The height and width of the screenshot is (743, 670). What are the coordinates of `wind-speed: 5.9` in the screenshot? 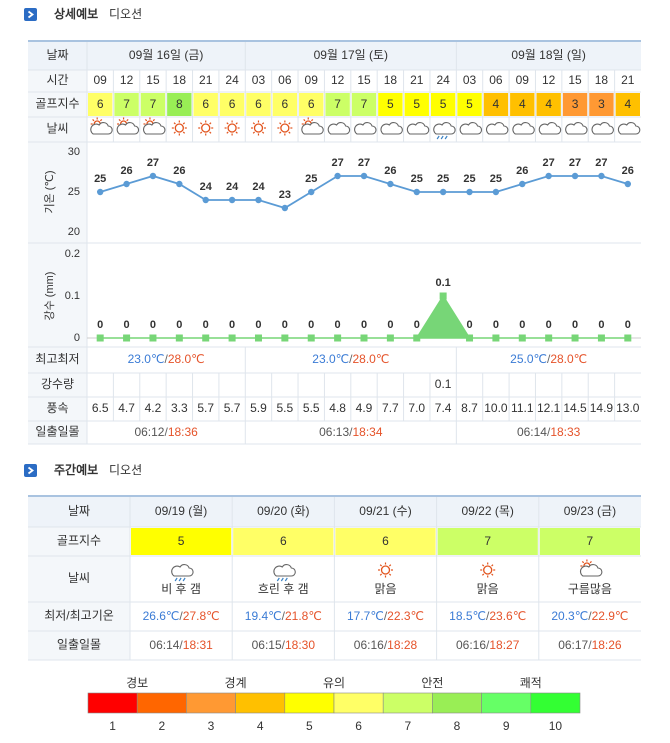 It's located at (258, 408).